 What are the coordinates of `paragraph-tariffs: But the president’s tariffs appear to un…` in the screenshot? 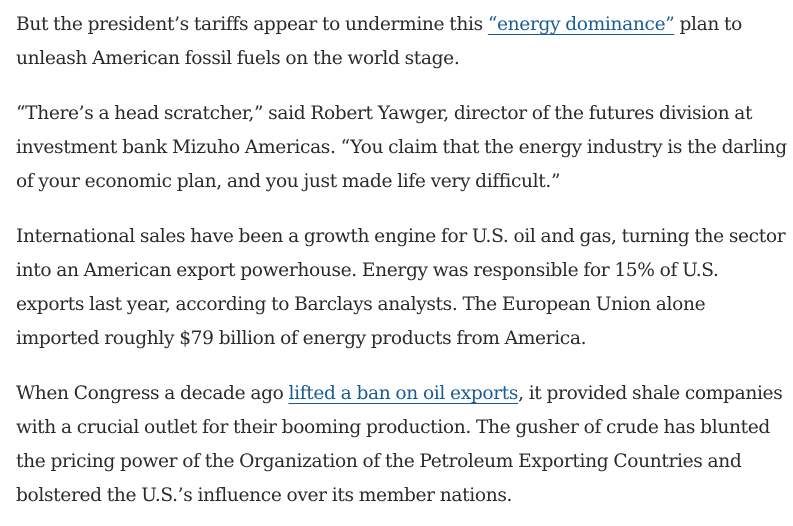 It's located at (402, 42).